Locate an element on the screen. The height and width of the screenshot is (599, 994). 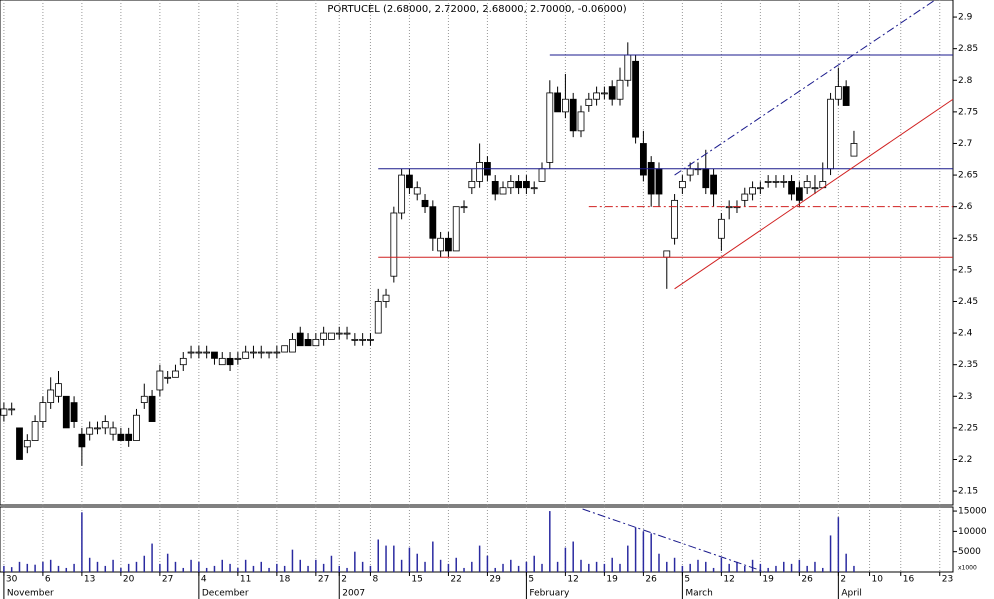
x-tick-label: 20 is located at coordinates (129, 580).